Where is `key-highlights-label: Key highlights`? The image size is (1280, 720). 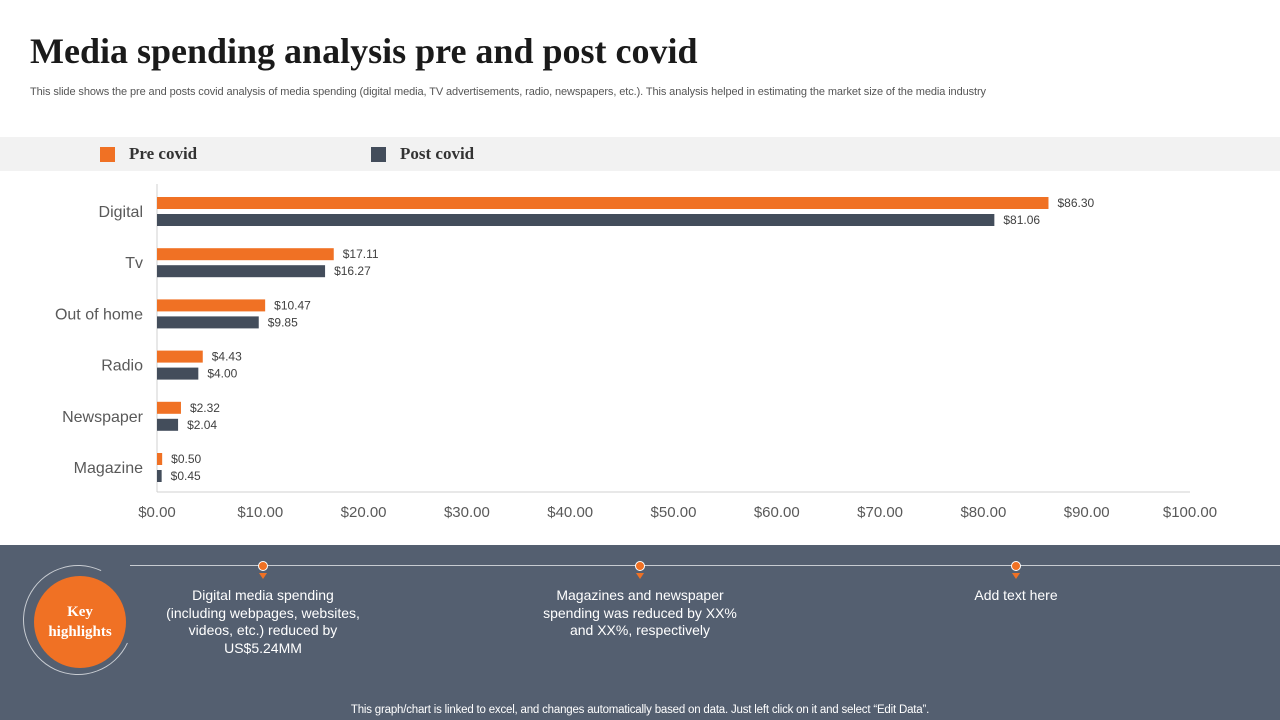
key-highlights-label: Key highlights is located at coordinates (80, 622).